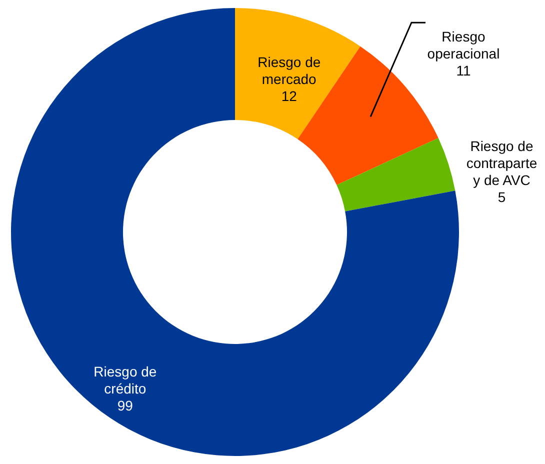 The height and width of the screenshot is (464, 545). Describe the element at coordinates (125, 405) in the screenshot. I see `data-label: 99` at that location.